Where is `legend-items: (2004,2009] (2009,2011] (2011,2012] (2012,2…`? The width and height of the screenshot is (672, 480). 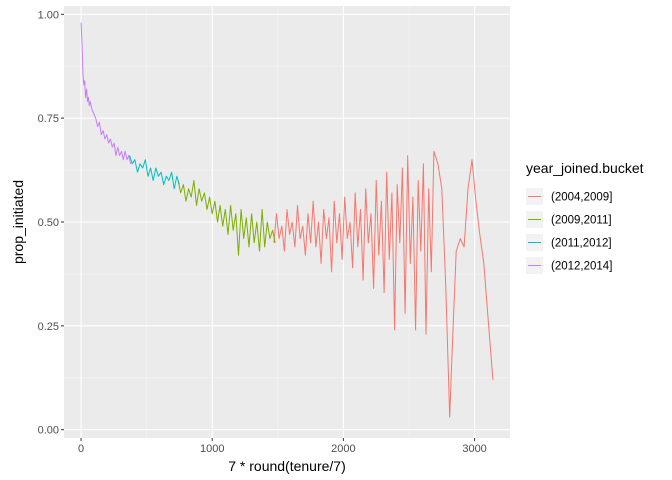 legend-items: (2004,2009] (2009,2011] (2011,2012] (2012,2… is located at coordinates (569, 231).